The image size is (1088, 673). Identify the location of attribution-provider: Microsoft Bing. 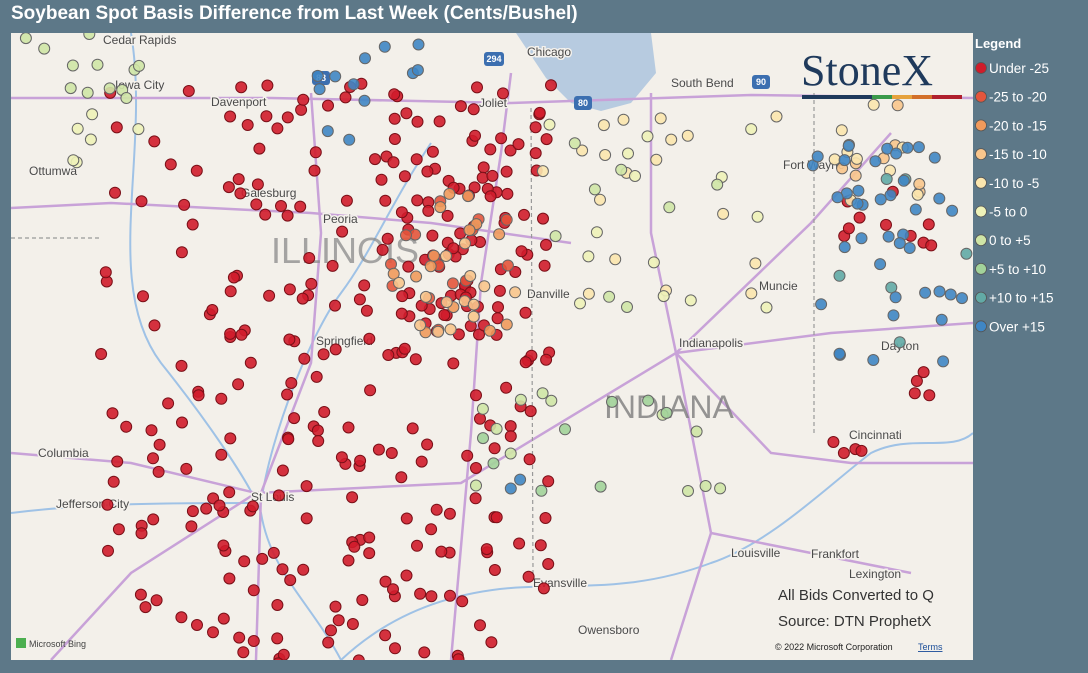
(57, 644).